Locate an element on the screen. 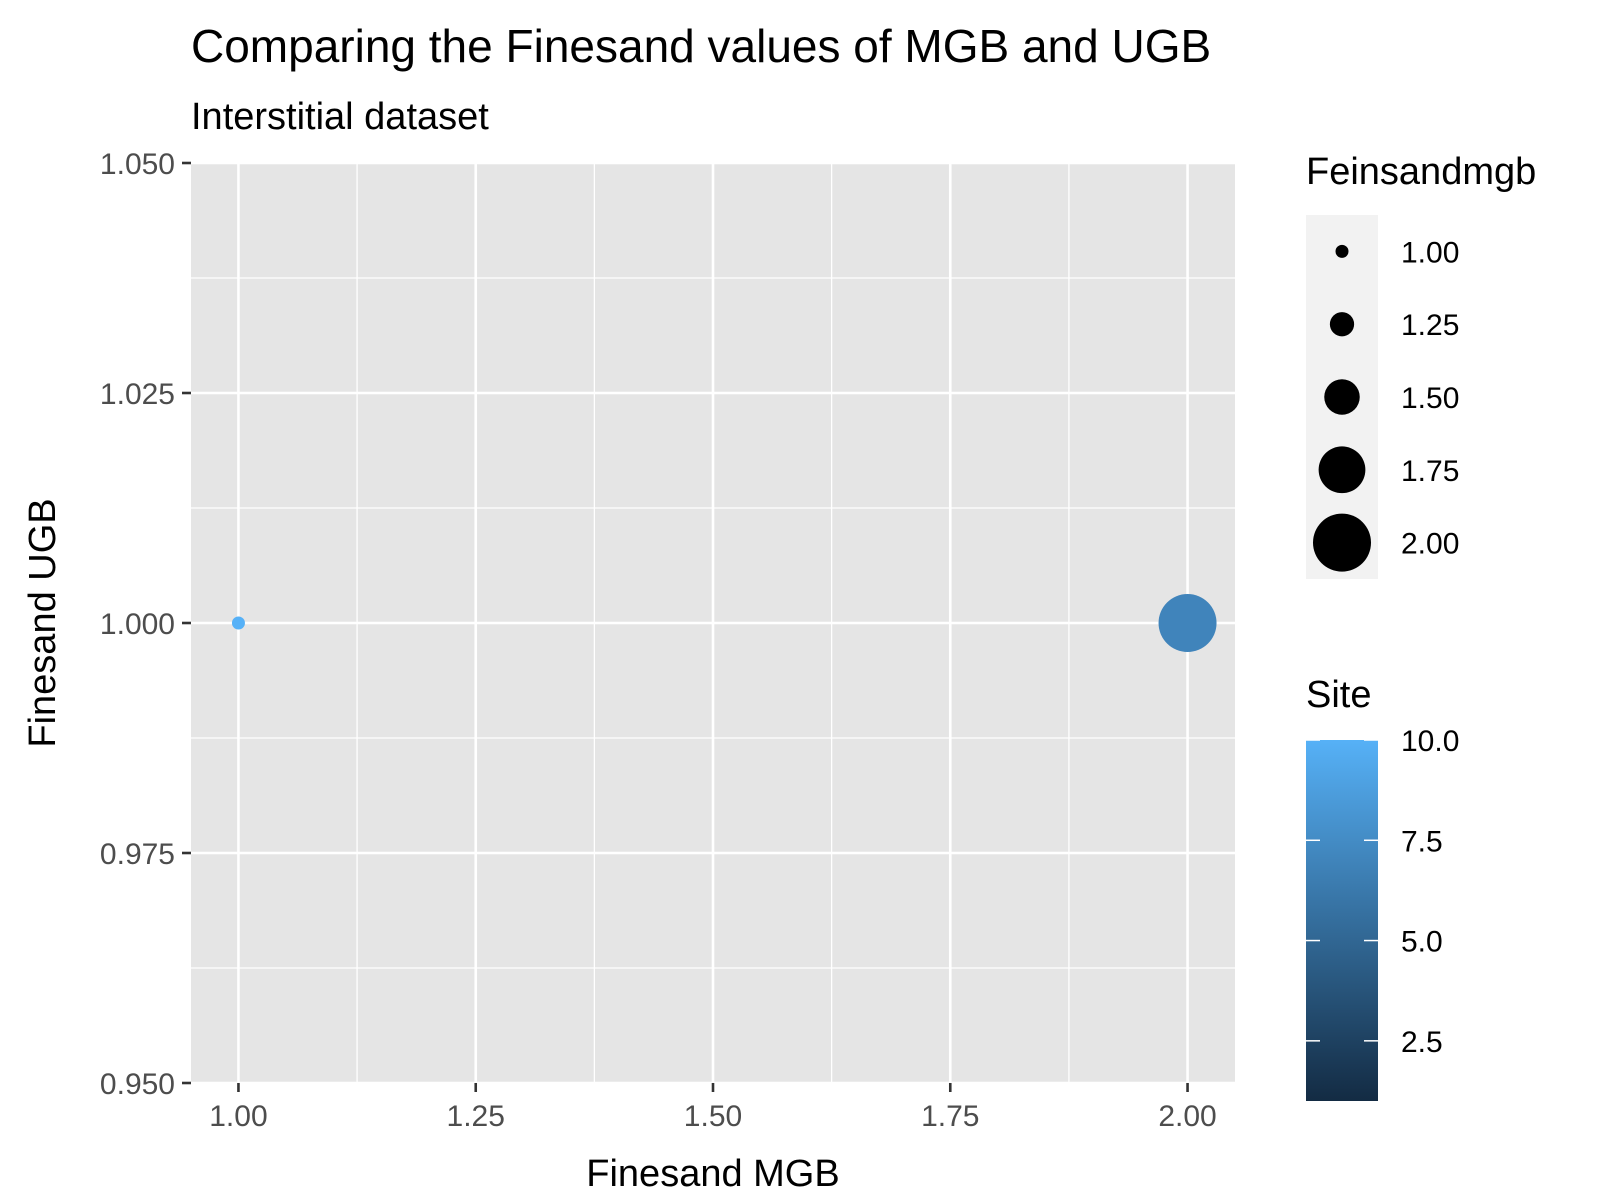 The image size is (1612, 1204). color-legend-label: 10.0 is located at coordinates (1430, 741).